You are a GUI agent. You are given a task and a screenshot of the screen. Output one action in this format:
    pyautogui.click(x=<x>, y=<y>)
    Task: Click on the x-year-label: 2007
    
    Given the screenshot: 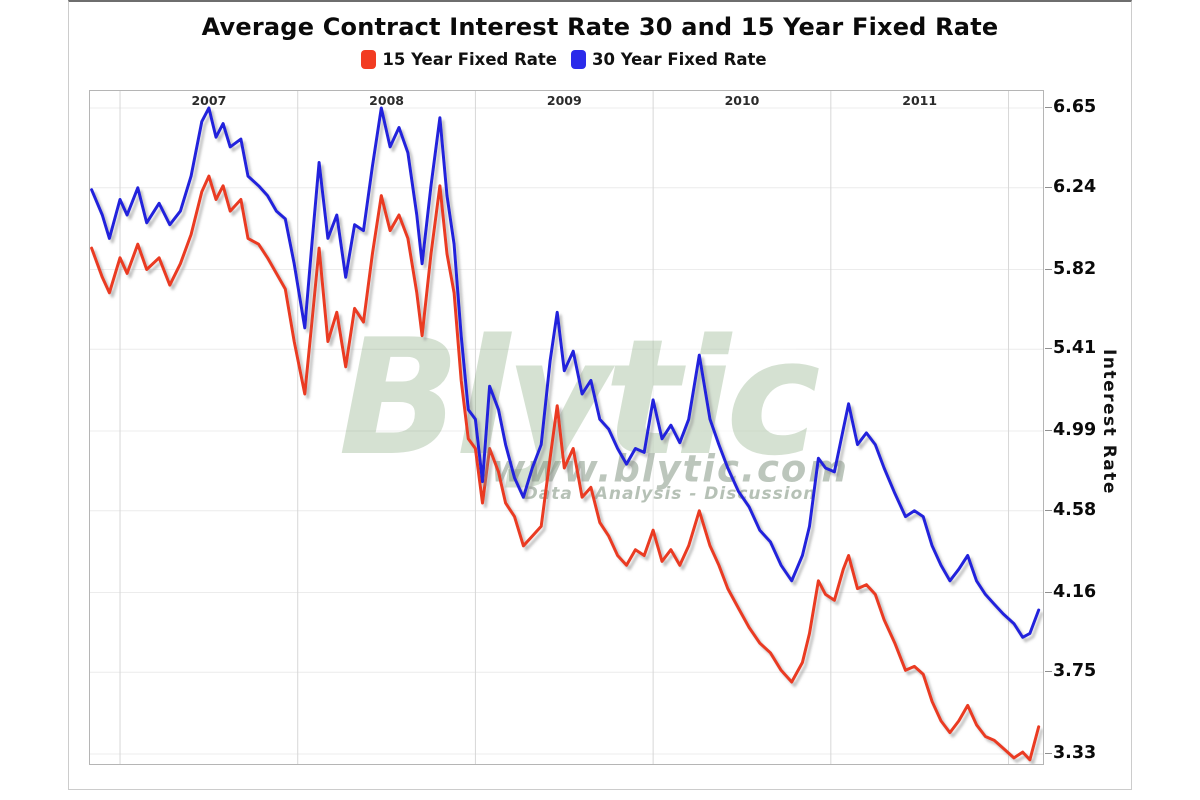 What is the action you would take?
    pyautogui.click(x=209, y=100)
    